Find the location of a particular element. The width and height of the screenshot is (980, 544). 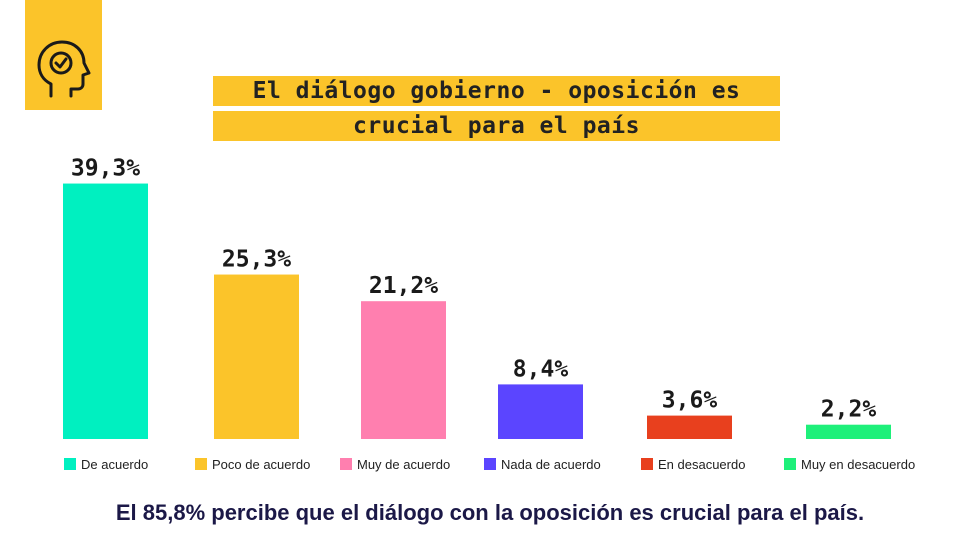

value-label-2: 21,2% is located at coordinates (403, 286).